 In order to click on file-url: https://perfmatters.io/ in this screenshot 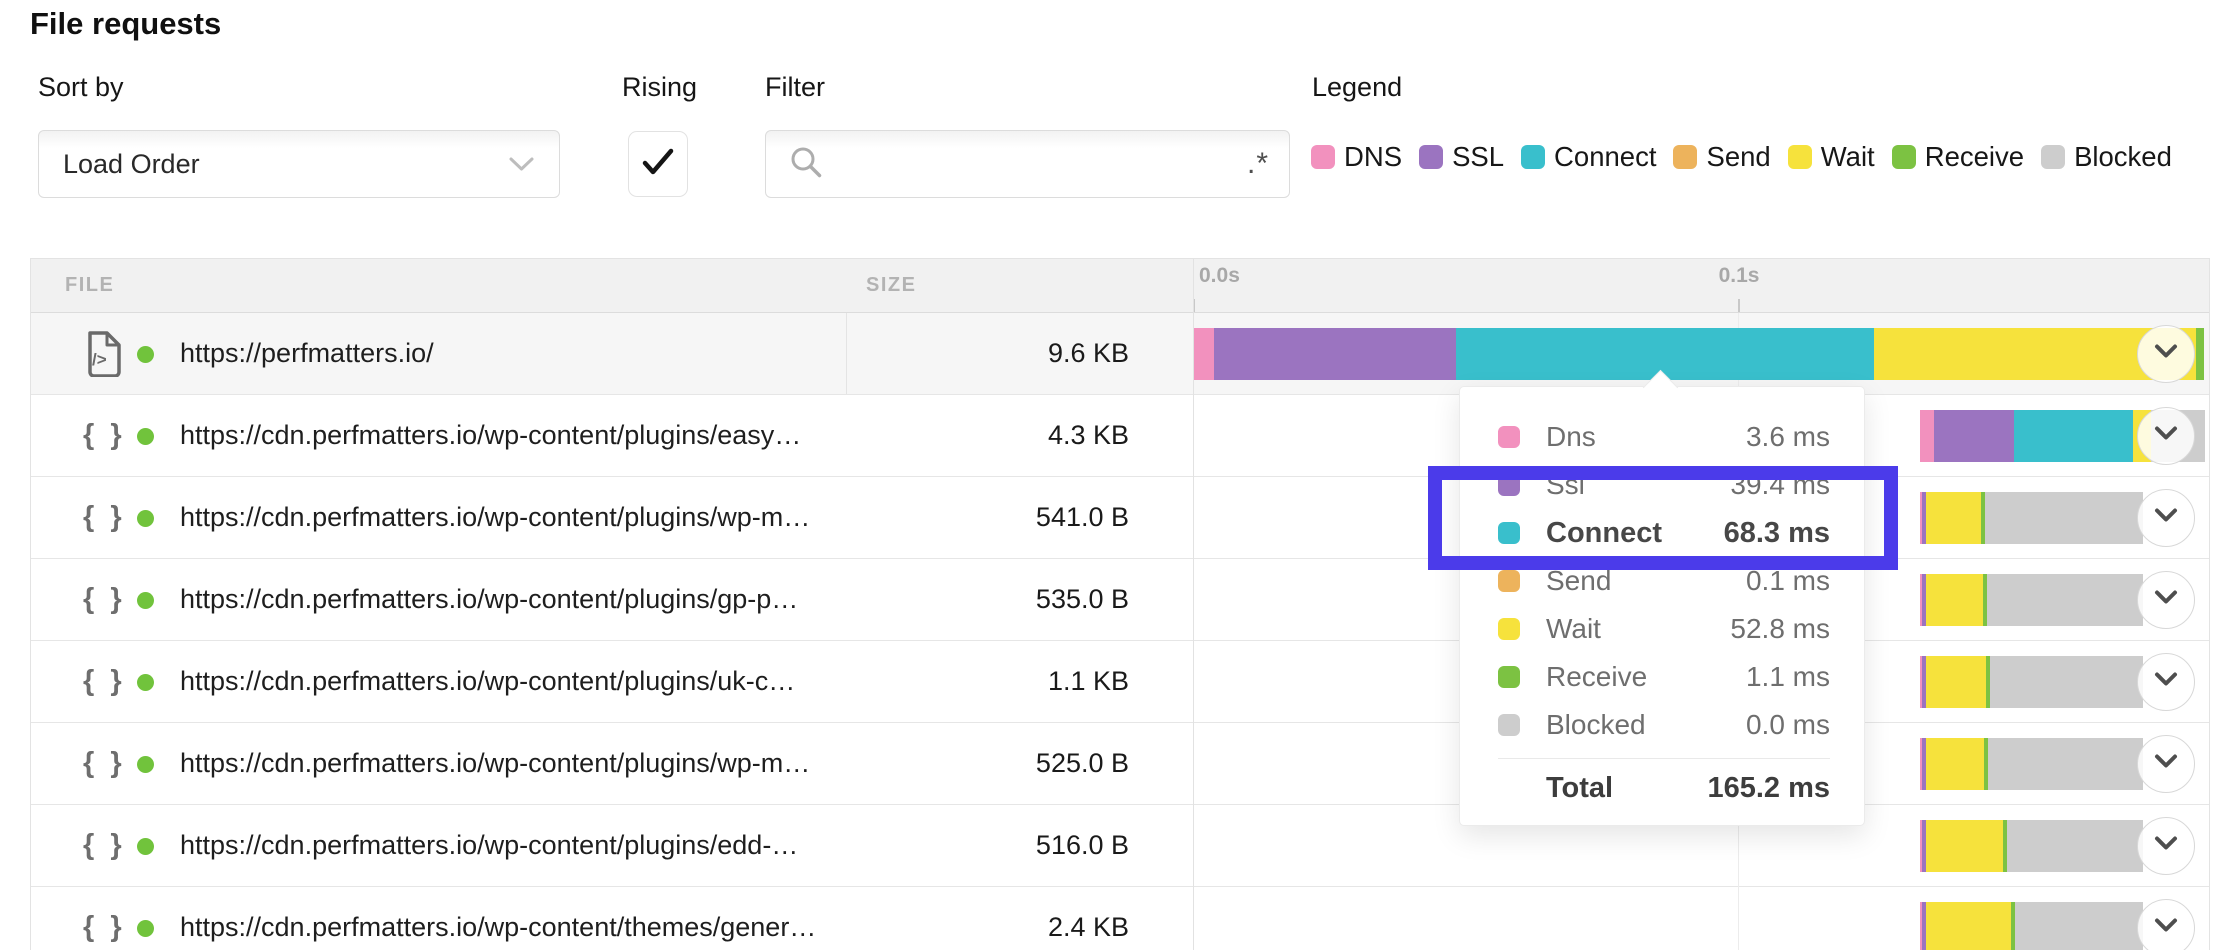, I will do `click(307, 353)`.